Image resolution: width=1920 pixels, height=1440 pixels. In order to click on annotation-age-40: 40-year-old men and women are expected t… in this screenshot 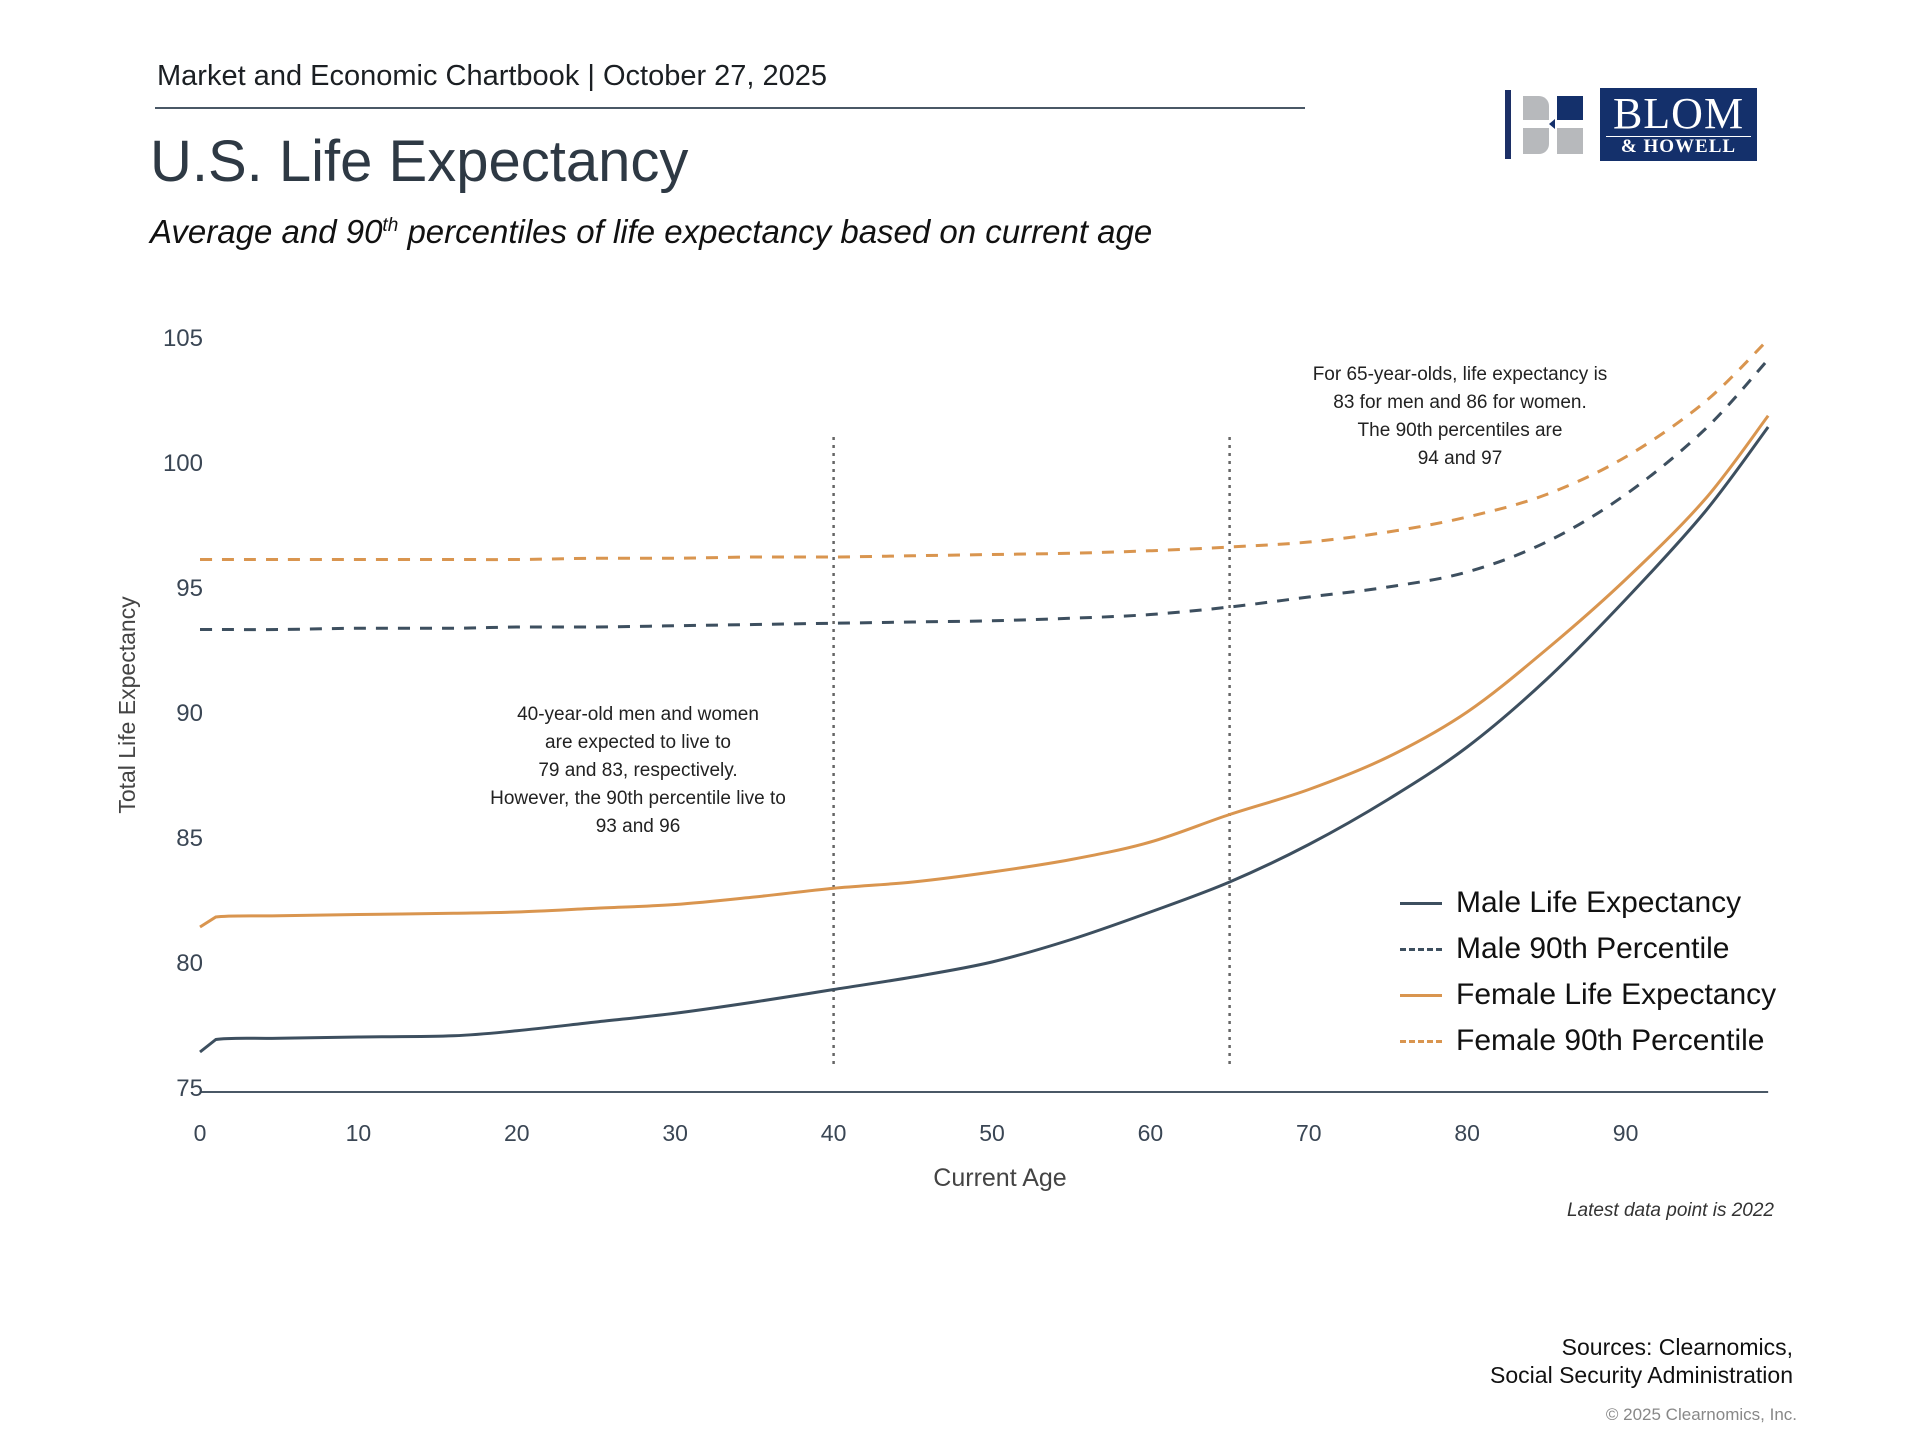, I will do `click(638, 771)`.